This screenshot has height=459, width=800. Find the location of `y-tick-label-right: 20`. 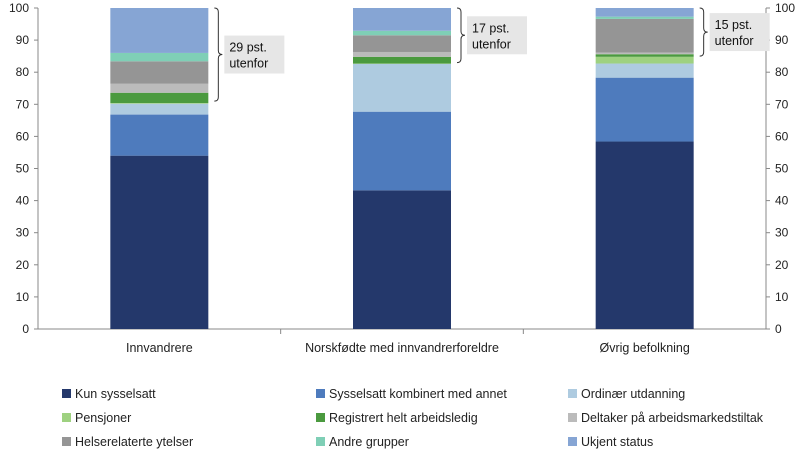

y-tick-label-right: 20 is located at coordinates (782, 265).